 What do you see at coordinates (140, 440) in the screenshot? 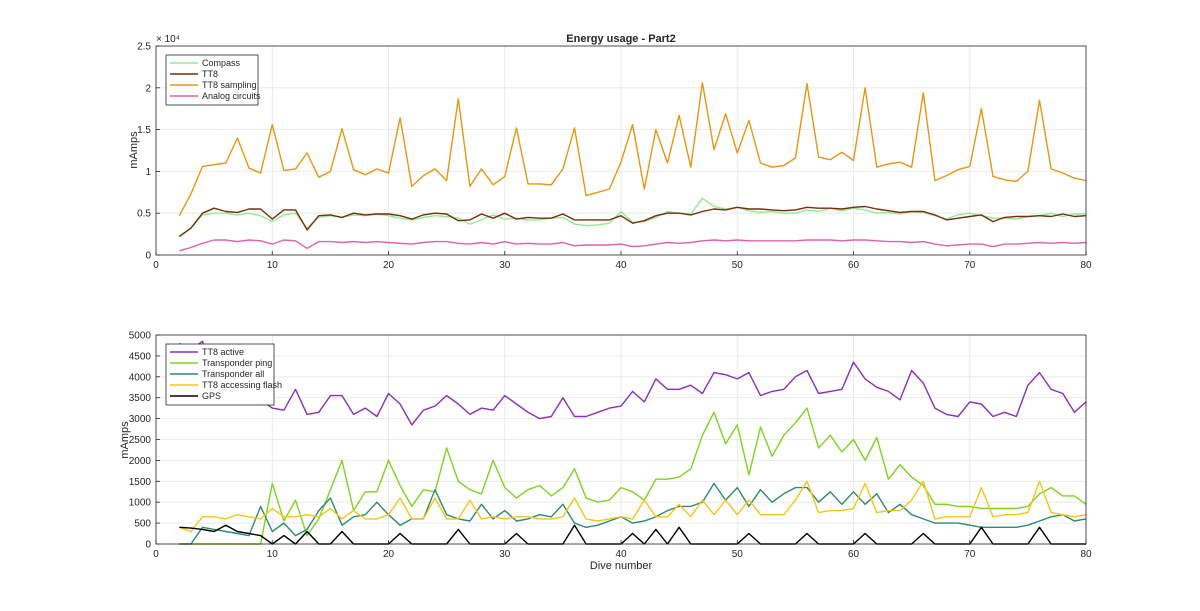
I see `y-tick-label: 2500` at bounding box center [140, 440].